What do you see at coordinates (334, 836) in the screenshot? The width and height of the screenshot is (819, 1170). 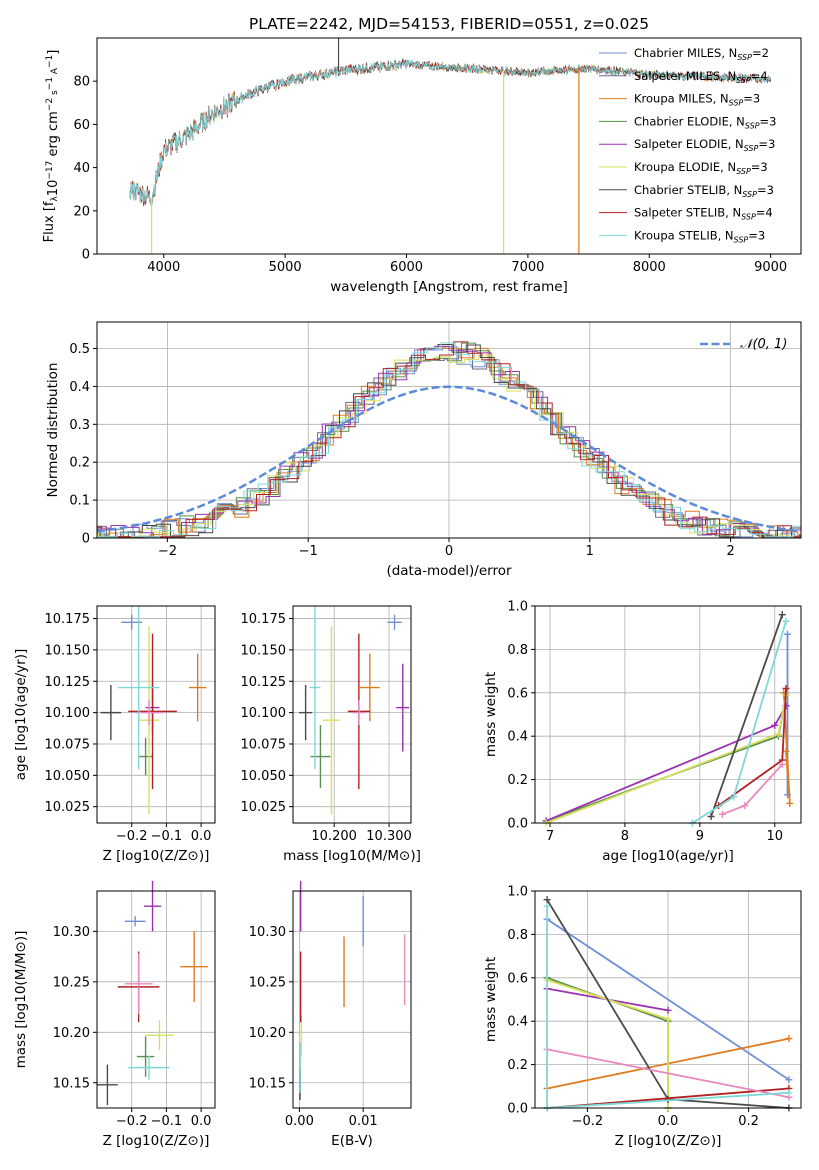 I see `x-tick-label: 10.200` at bounding box center [334, 836].